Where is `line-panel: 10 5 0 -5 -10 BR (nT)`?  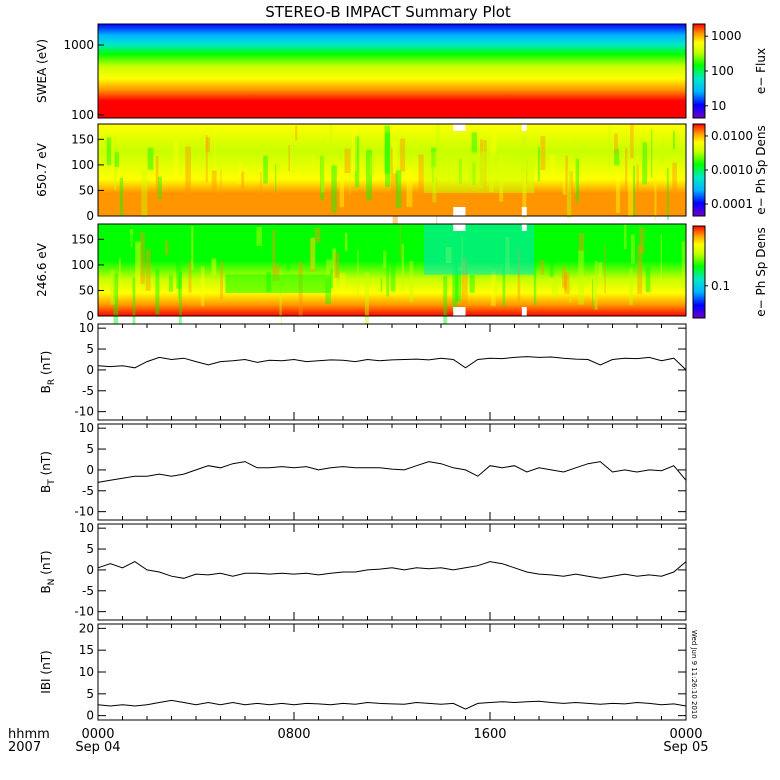 line-panel: 10 5 0 -5 -10 BR (nT) is located at coordinates (363, 371).